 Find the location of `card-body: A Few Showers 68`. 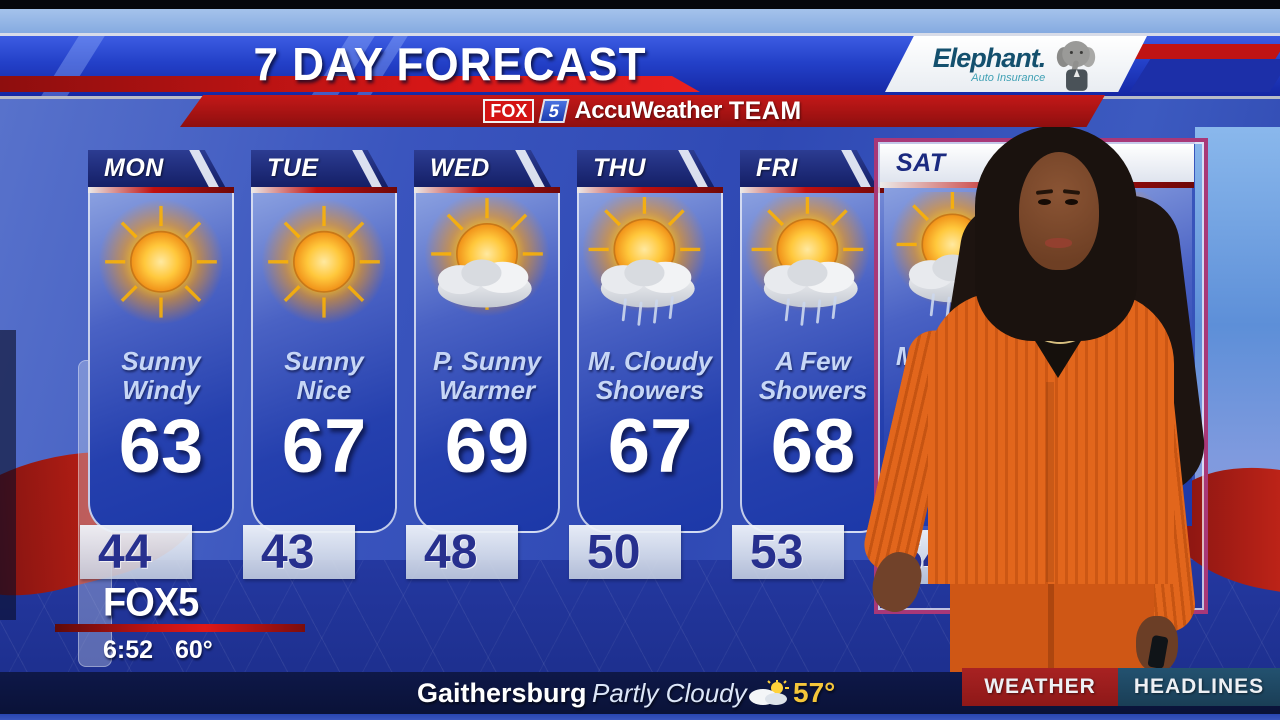

card-body: A Few Showers 68 is located at coordinates (813, 359).